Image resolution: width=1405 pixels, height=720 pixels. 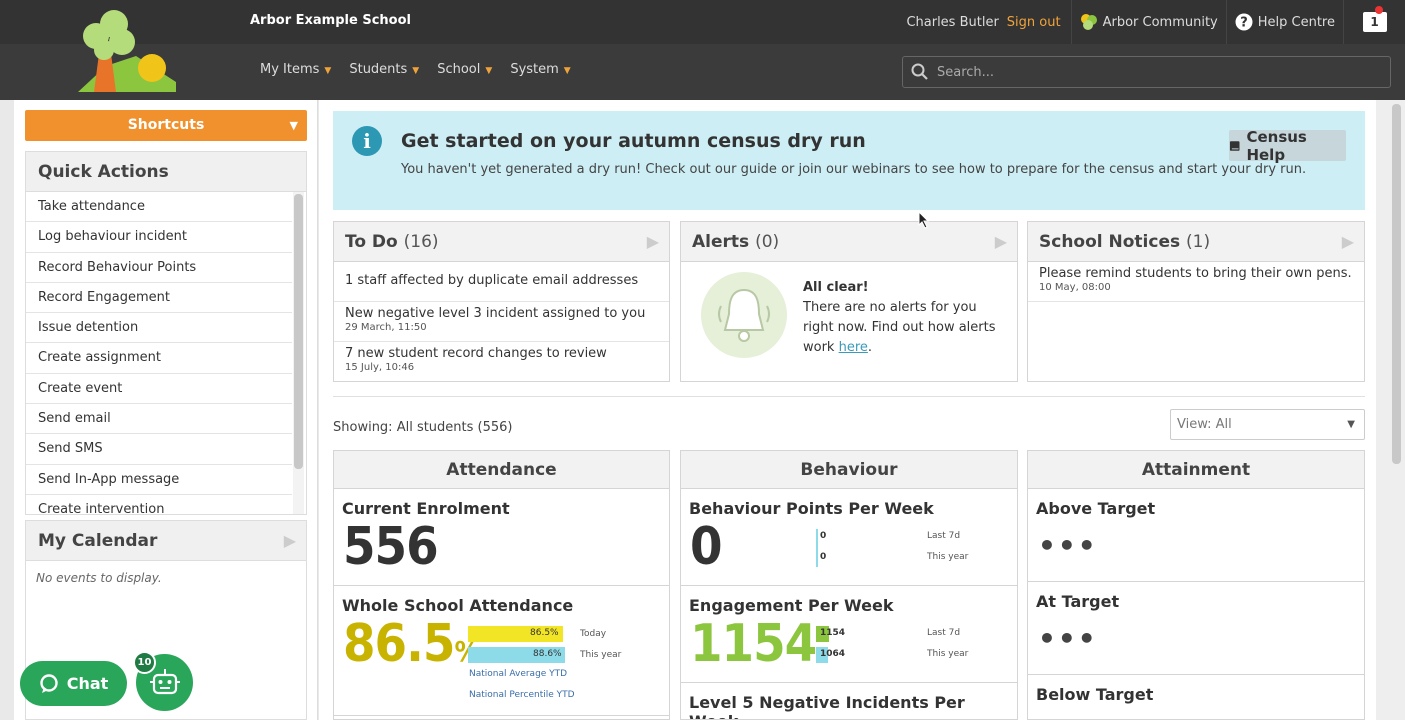 What do you see at coordinates (1390, 410) in the screenshot?
I see `page-scrollbar` at bounding box center [1390, 410].